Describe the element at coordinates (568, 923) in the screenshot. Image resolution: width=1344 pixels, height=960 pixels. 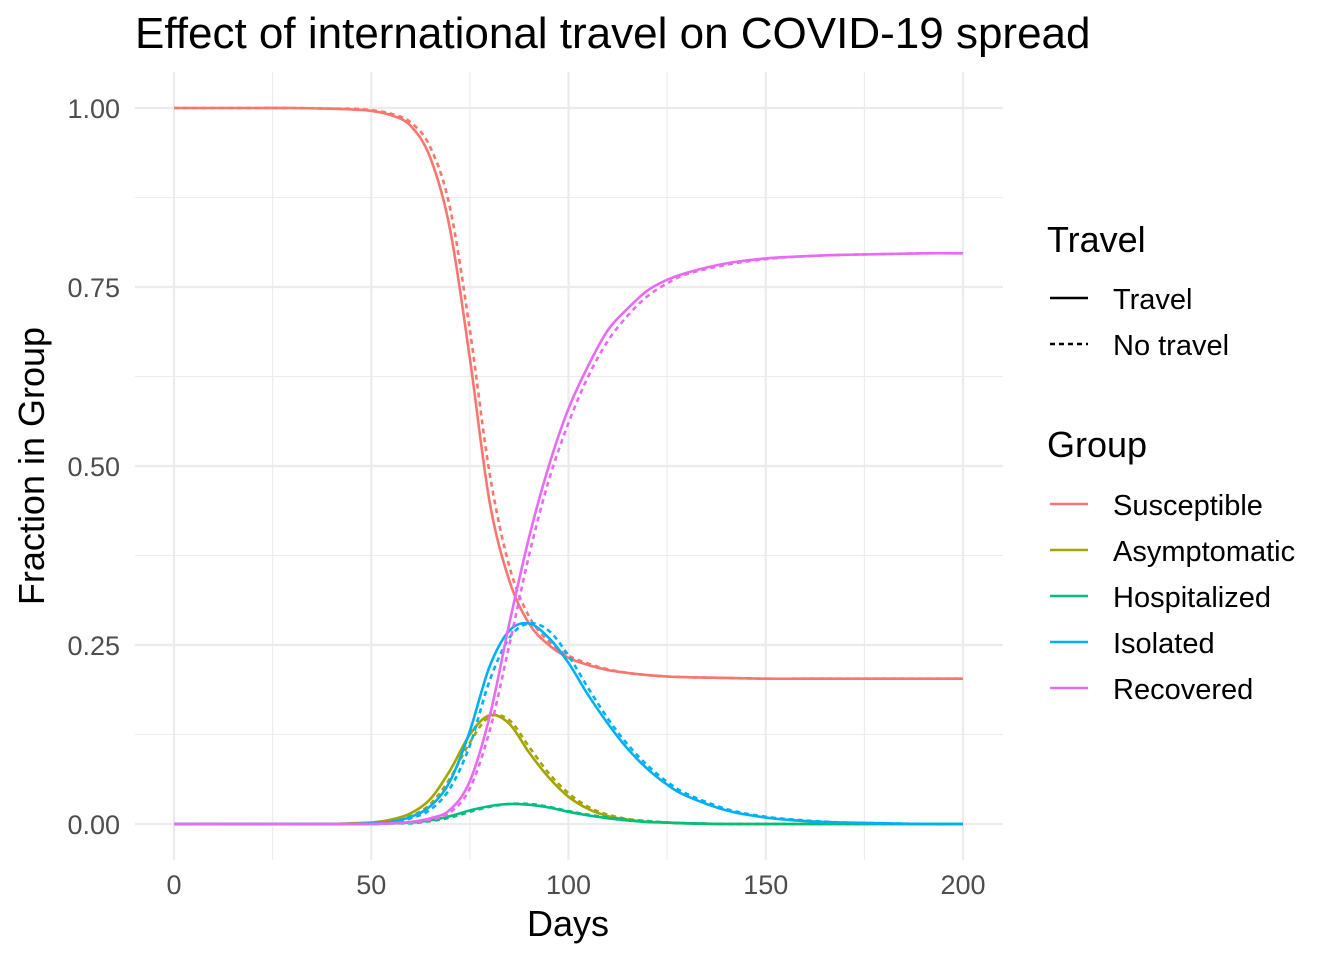
I see `x-axis-title: Days` at that location.